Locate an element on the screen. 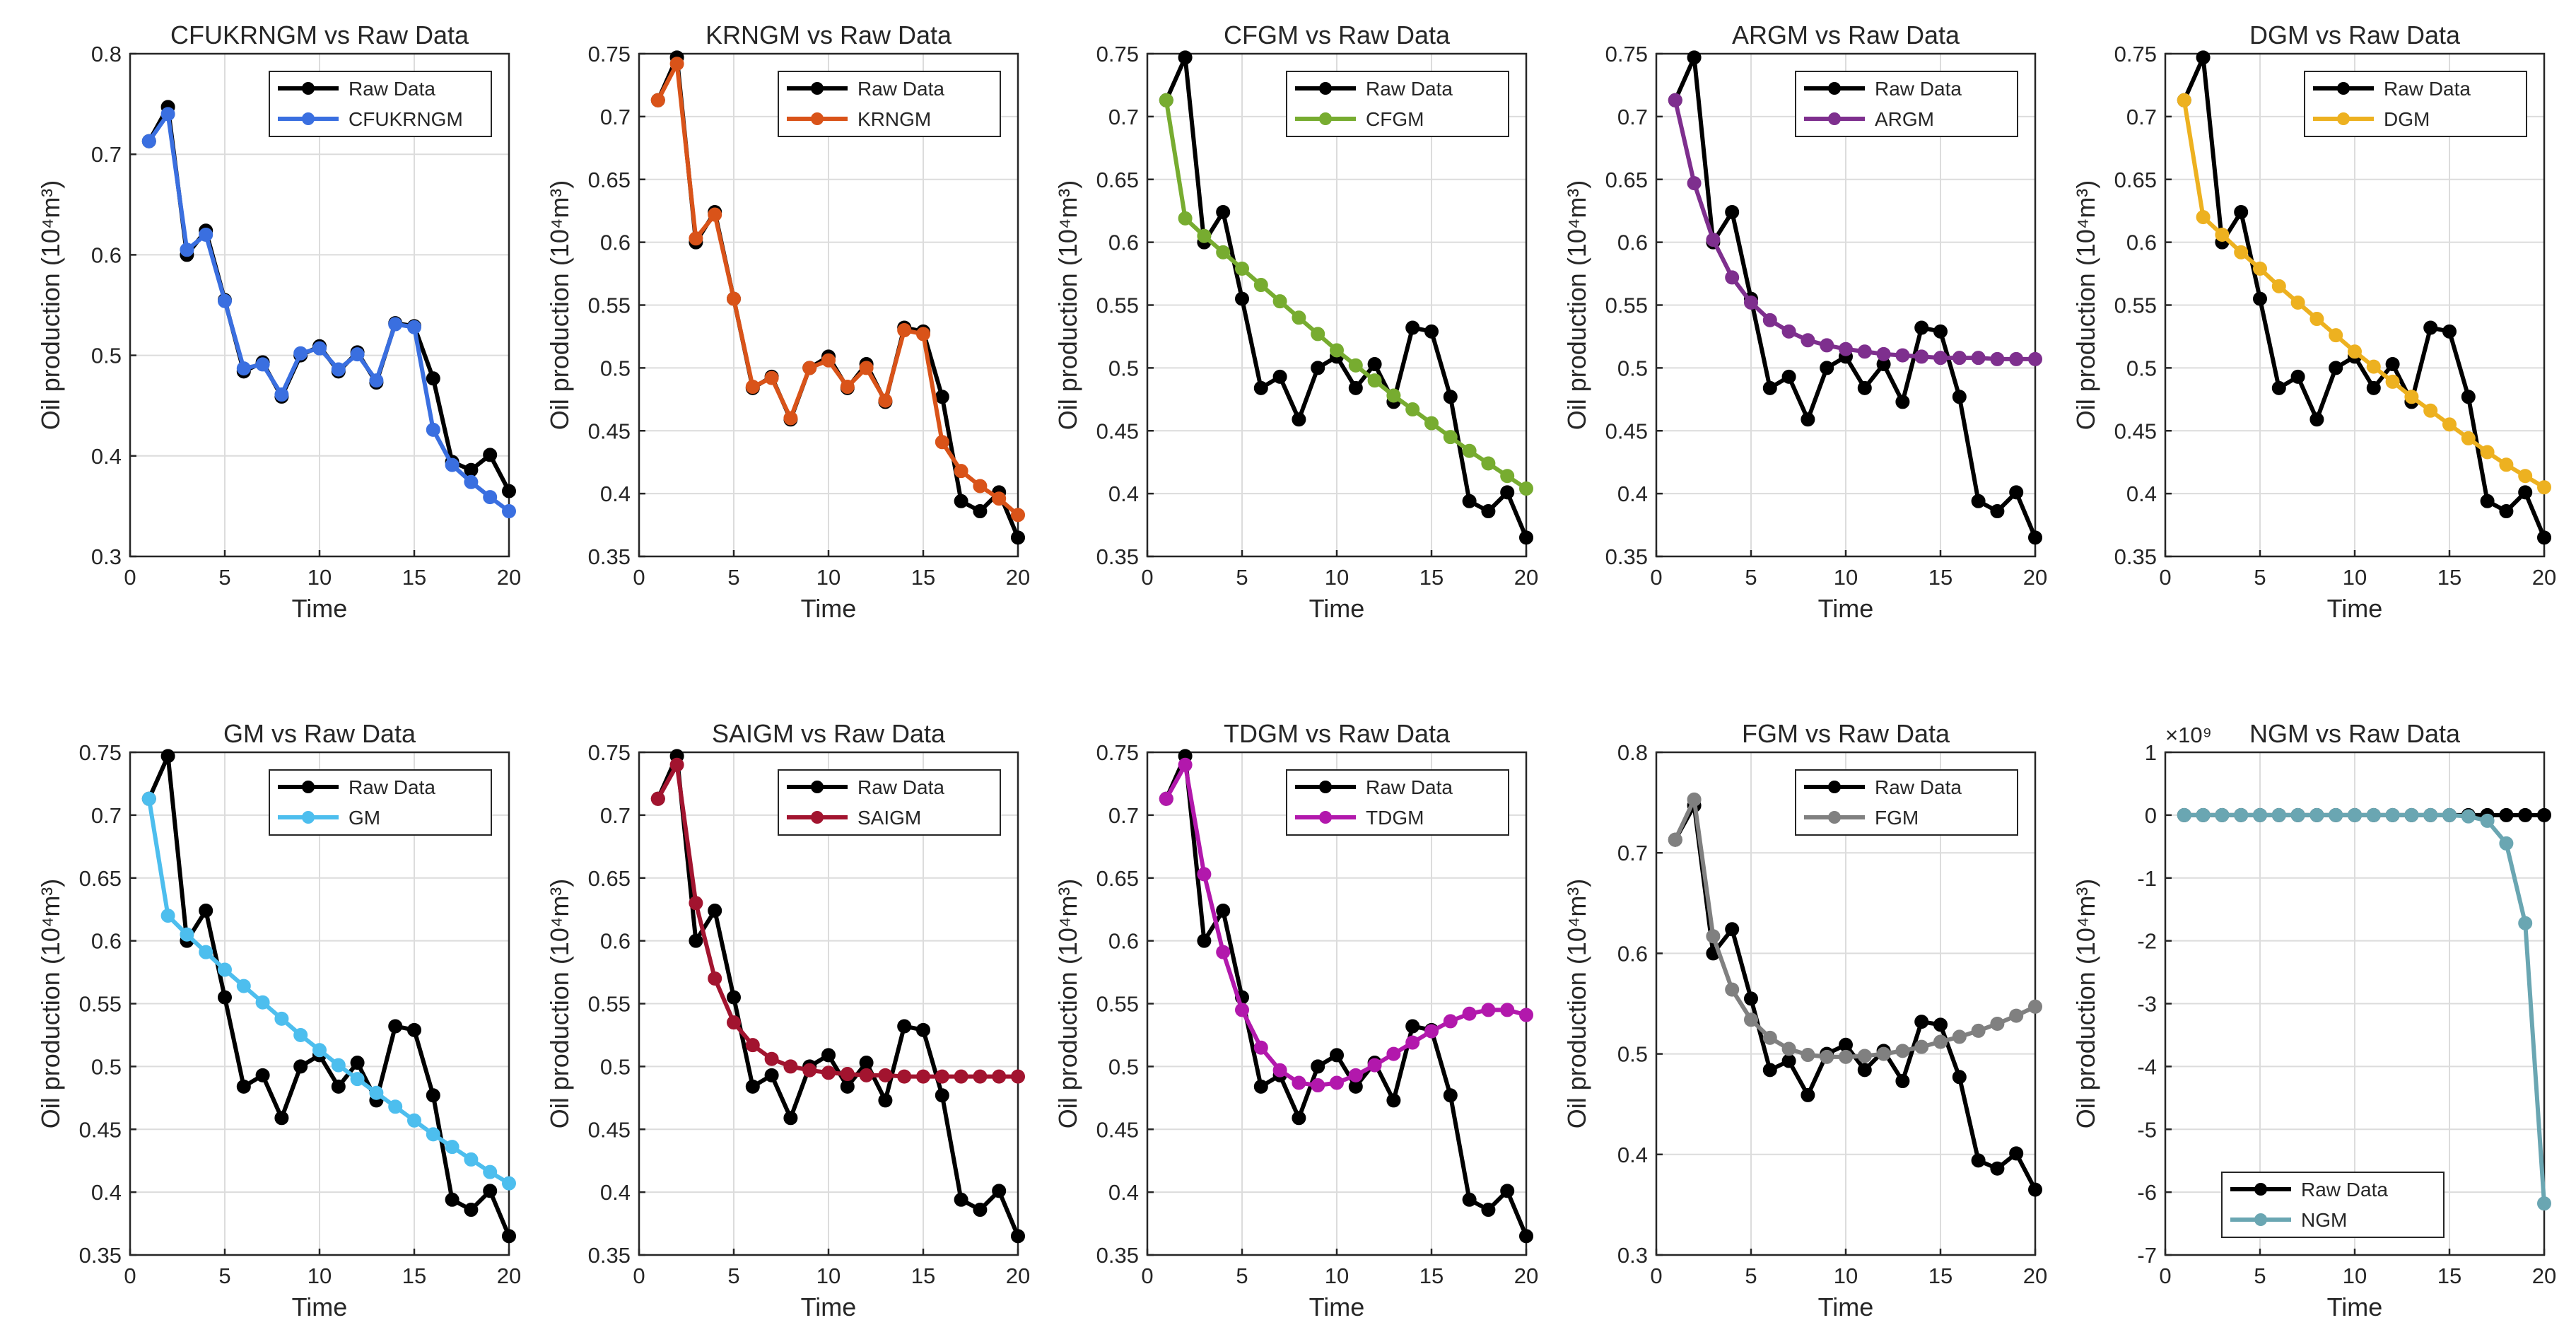 This screenshot has height=1337, width=2576. legend: Raw Data TDGM is located at coordinates (1397, 802).